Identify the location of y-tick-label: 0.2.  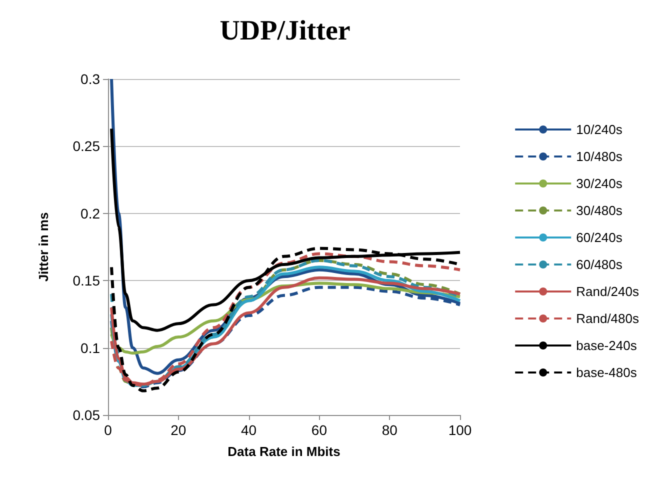
(90, 213).